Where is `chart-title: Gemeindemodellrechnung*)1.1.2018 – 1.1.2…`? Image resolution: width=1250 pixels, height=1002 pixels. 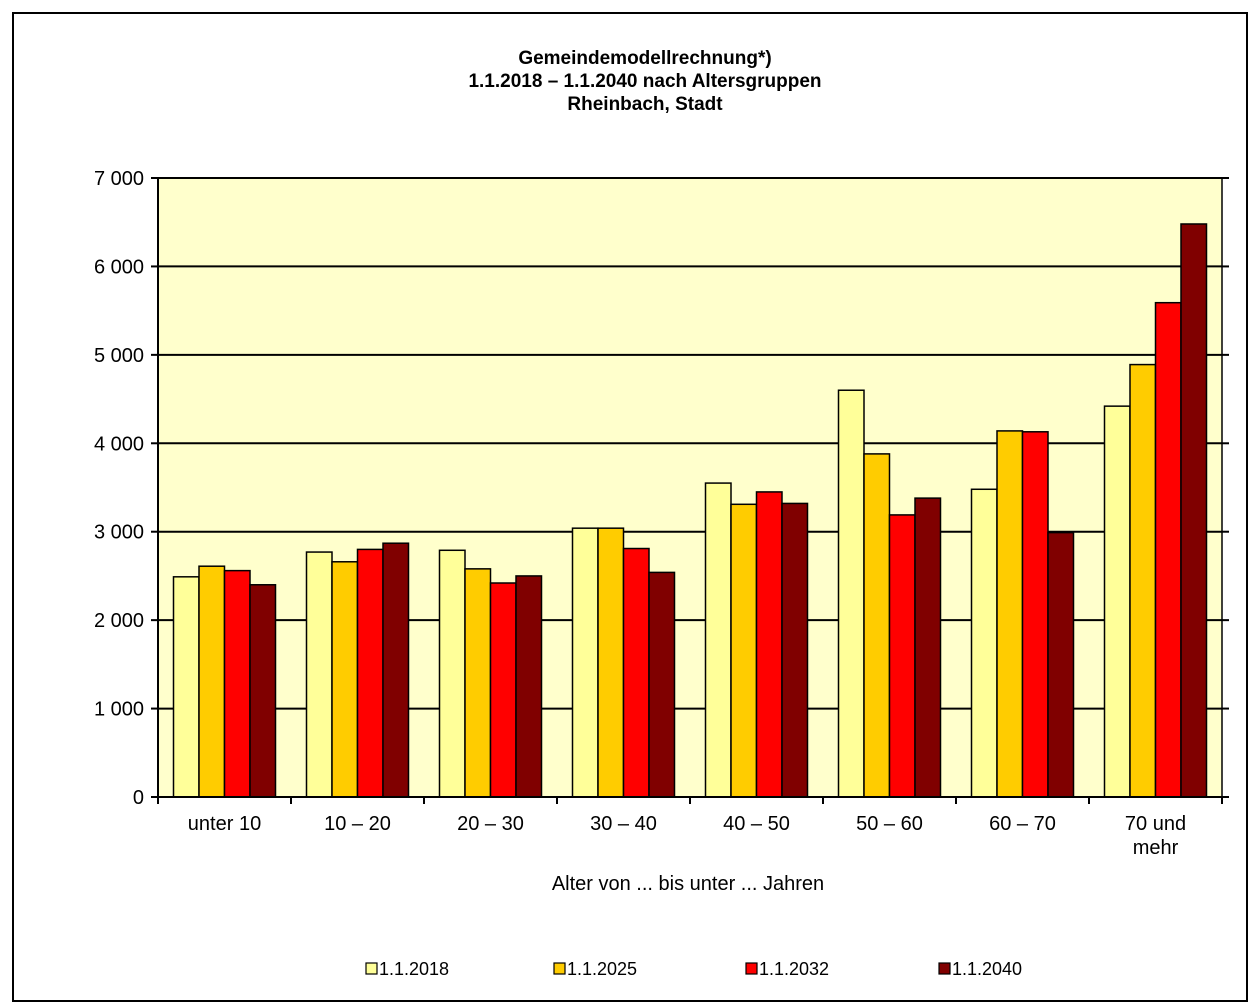 chart-title: Gemeindemodellrechnung*)1.1.2018 – 1.1.2… is located at coordinates (644, 81).